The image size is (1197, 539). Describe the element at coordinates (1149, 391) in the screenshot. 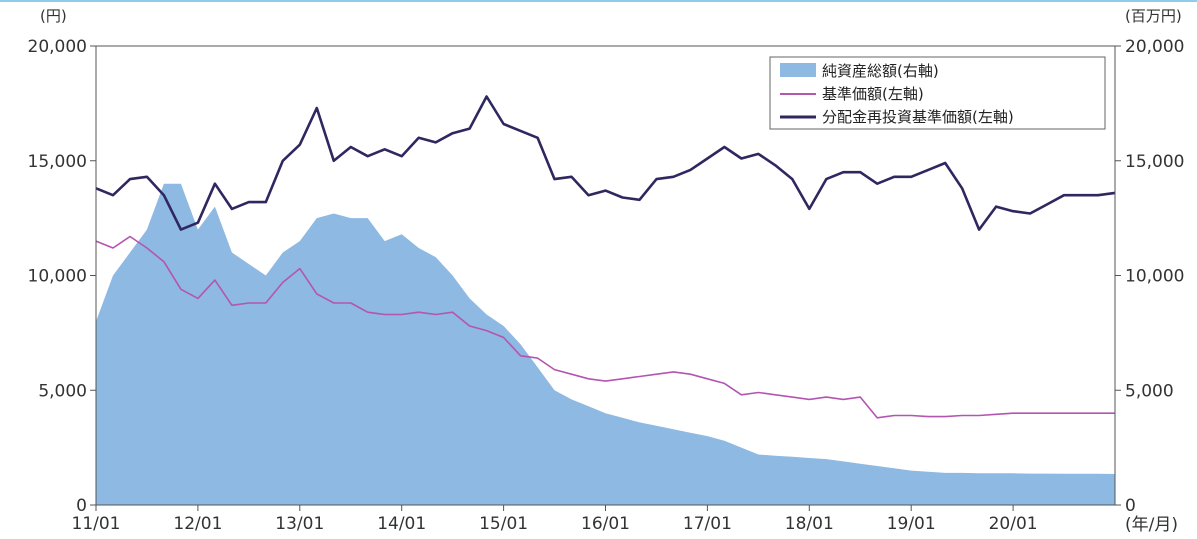

I see `y-right-tick-label: 5,000` at that location.